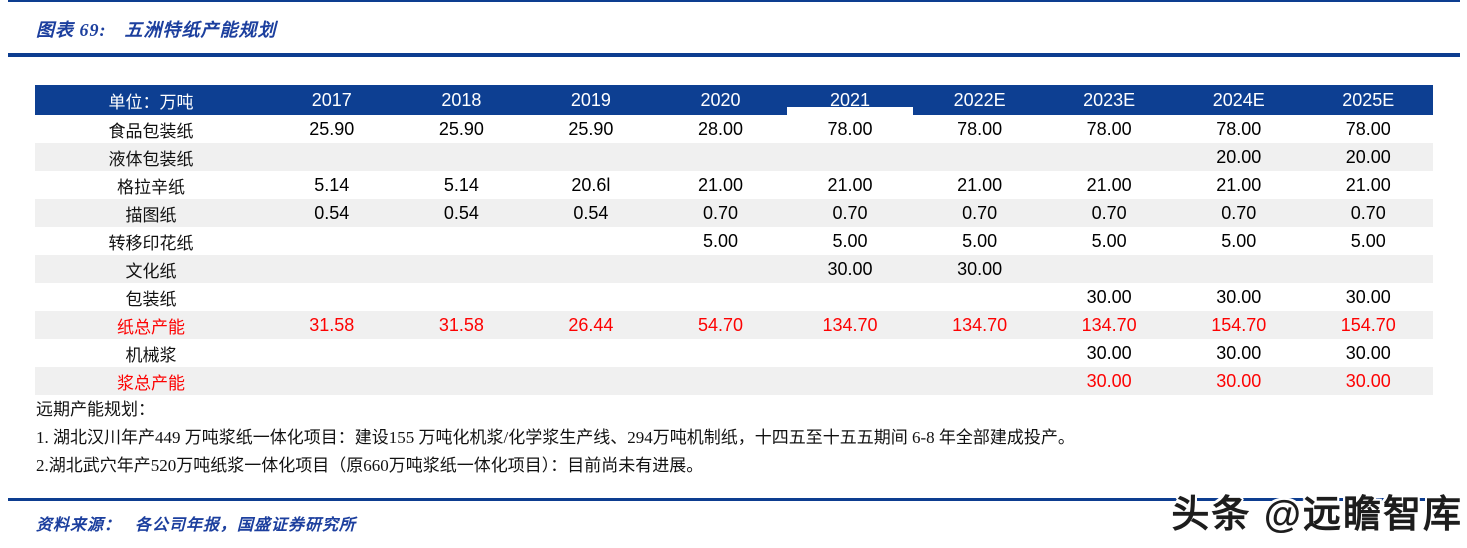  I want to click on watermark: 头条 @远瞻智库, so click(1317, 515).